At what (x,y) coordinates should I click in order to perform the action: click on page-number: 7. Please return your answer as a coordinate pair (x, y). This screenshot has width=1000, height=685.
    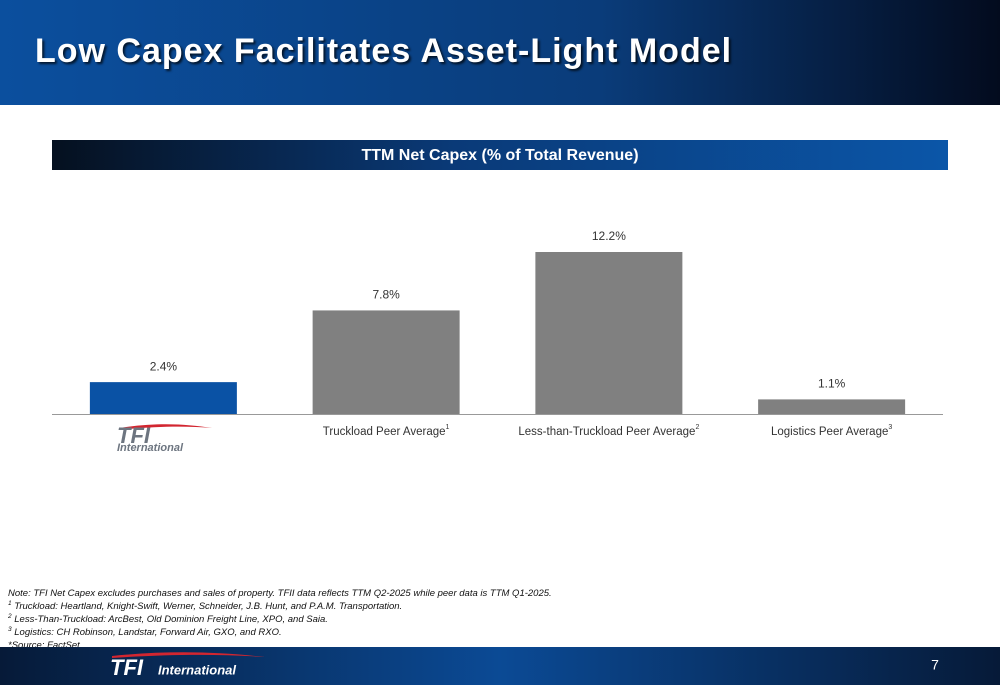
    Looking at the image, I should click on (935, 665).